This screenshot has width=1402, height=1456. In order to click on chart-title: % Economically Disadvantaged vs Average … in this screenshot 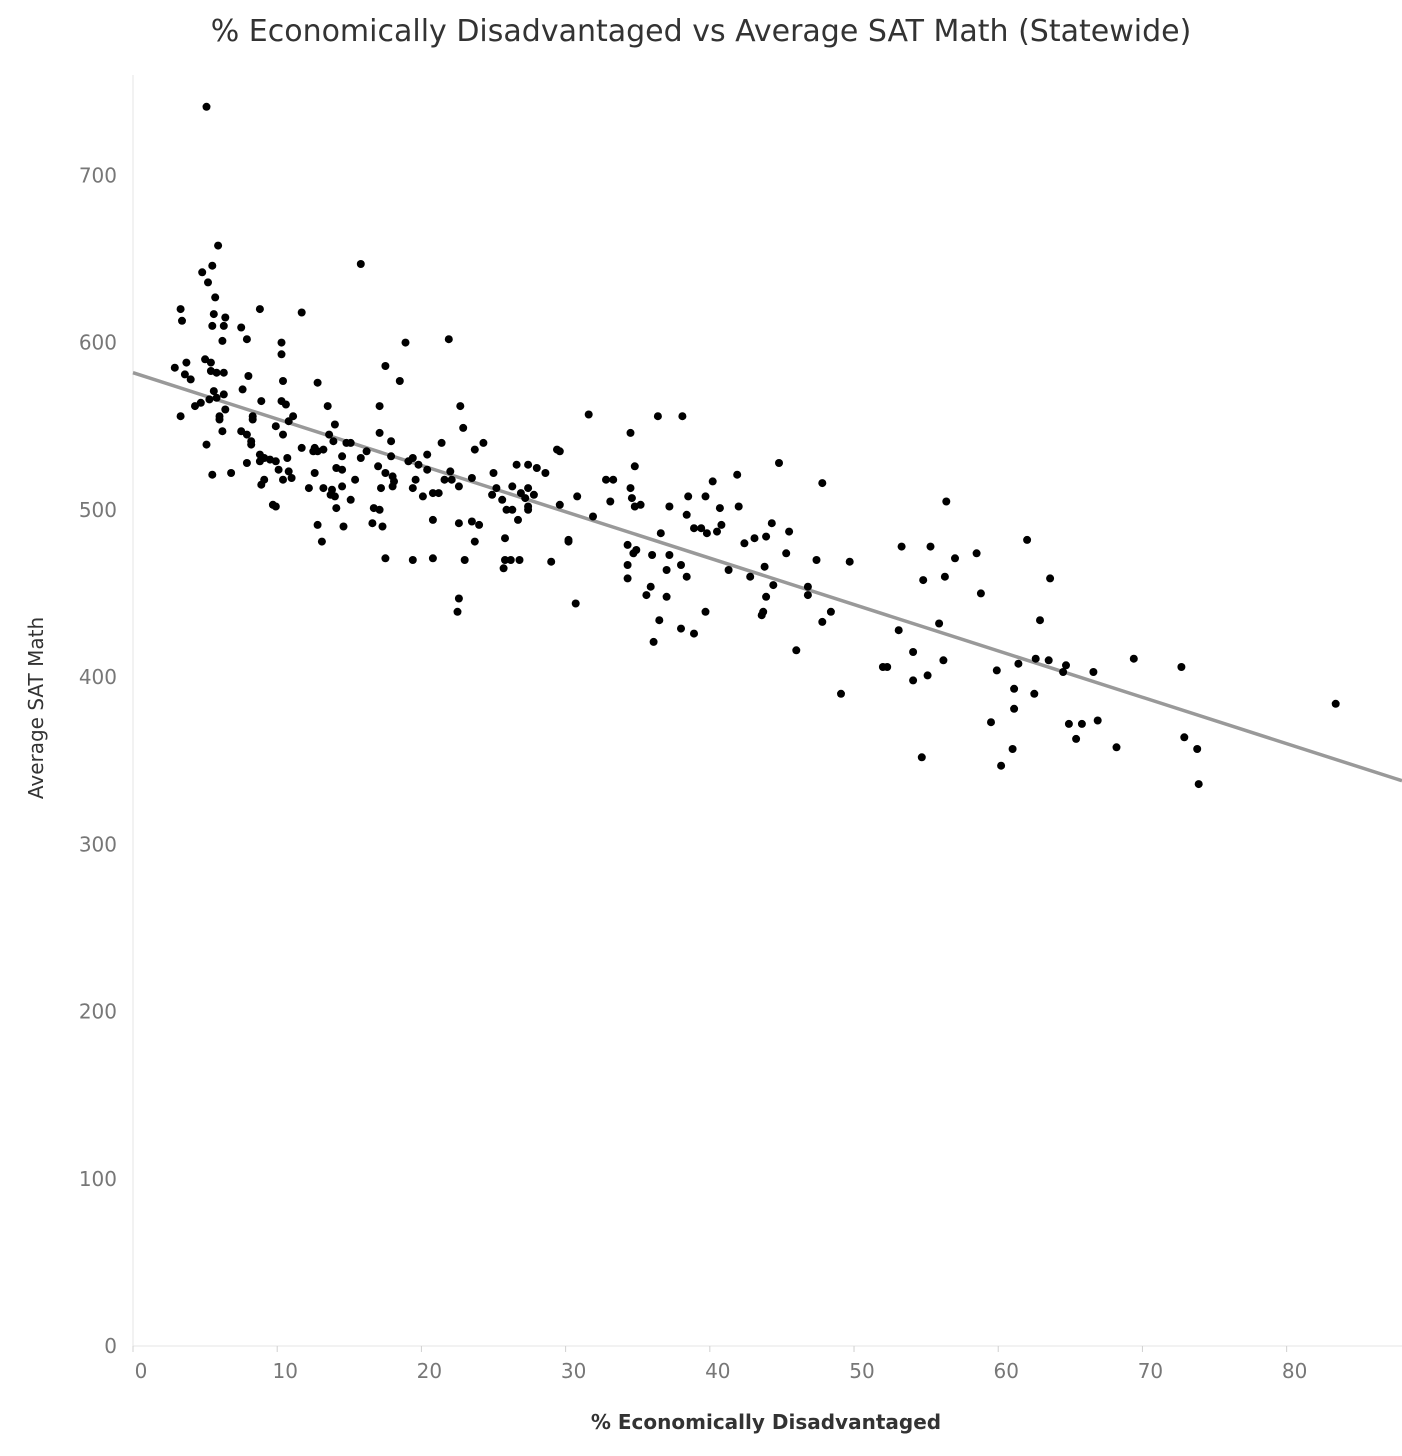, I will do `click(701, 31)`.